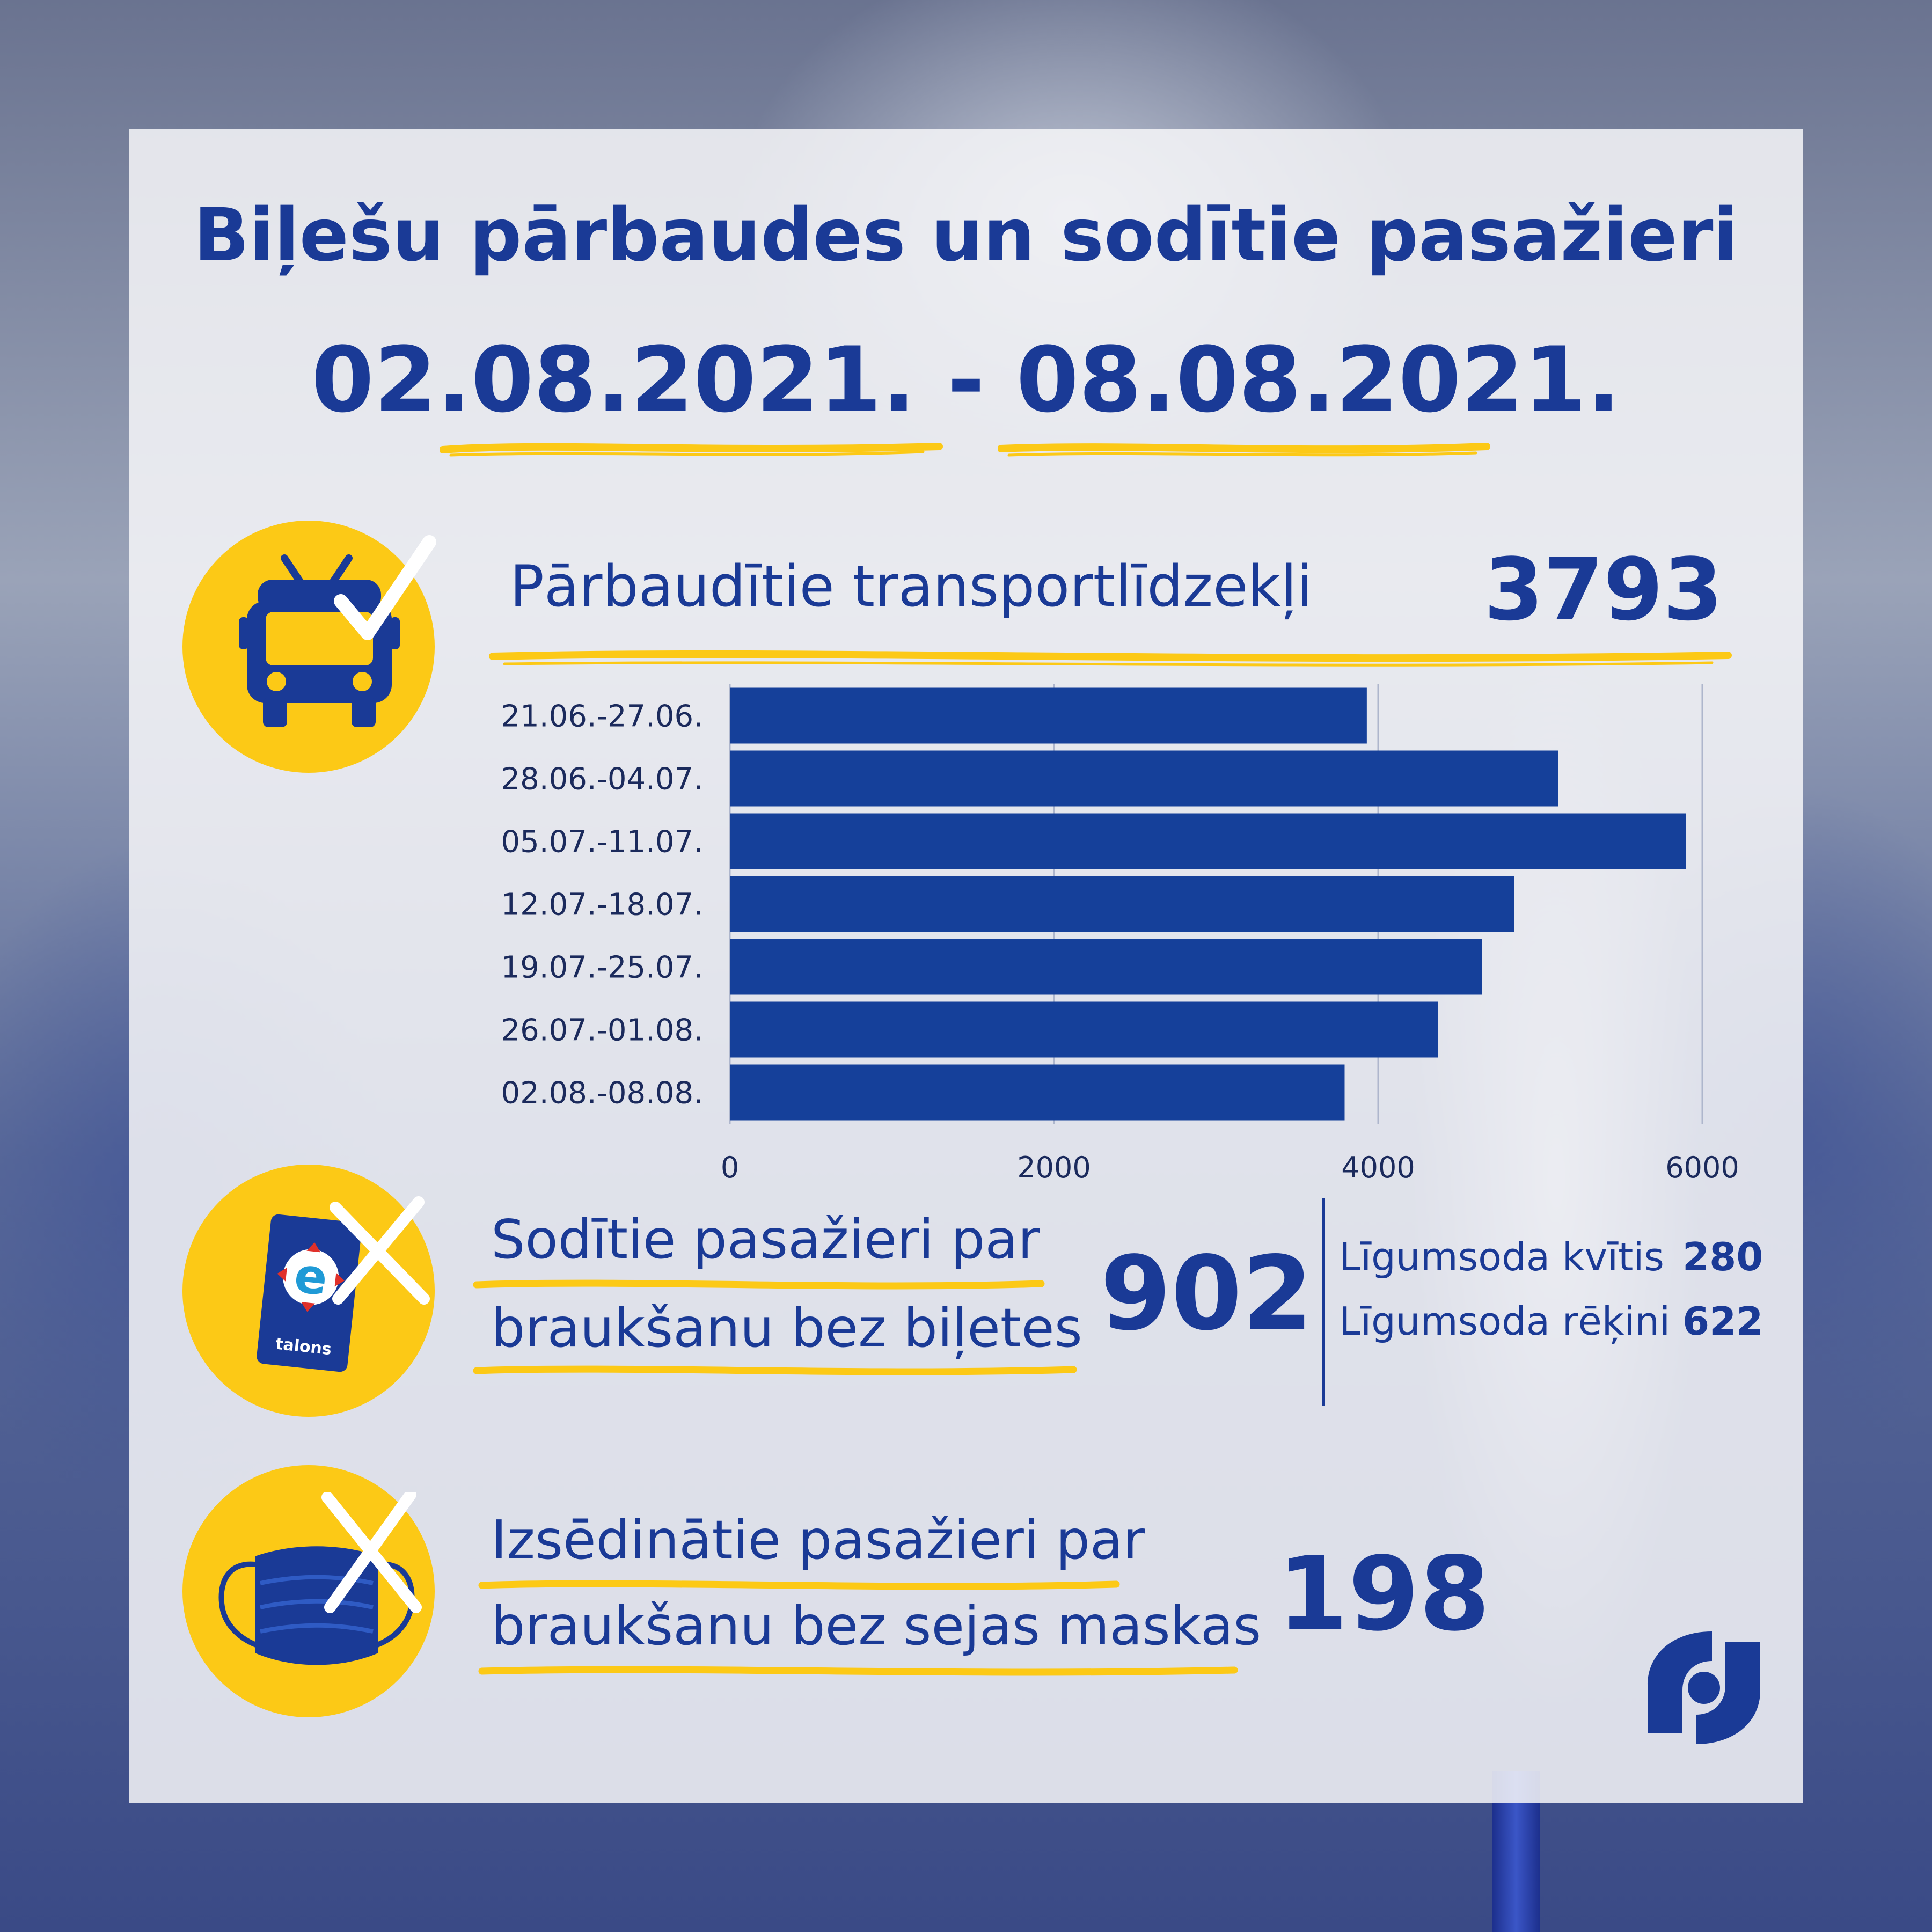 This screenshot has width=1932, height=1932. I want to click on fine-invoices-value: 622, so click(1722, 1321).